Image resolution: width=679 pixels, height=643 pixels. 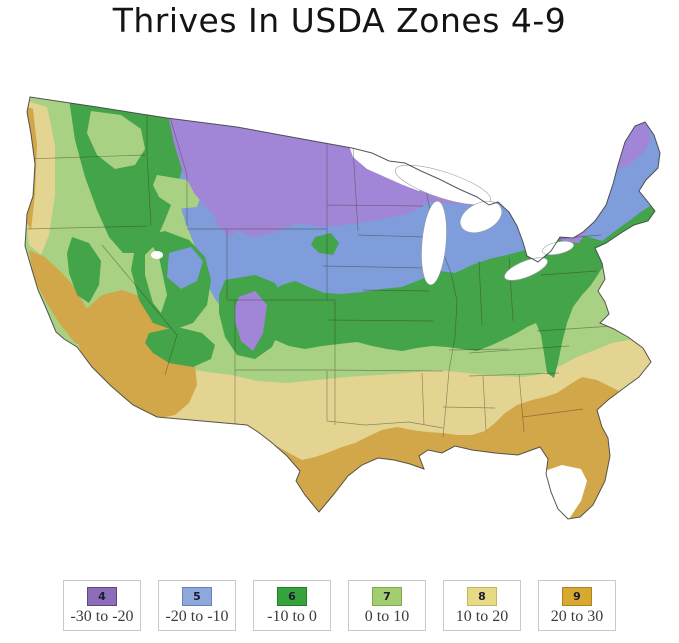 I want to click on lake-erie, so click(x=526, y=269).